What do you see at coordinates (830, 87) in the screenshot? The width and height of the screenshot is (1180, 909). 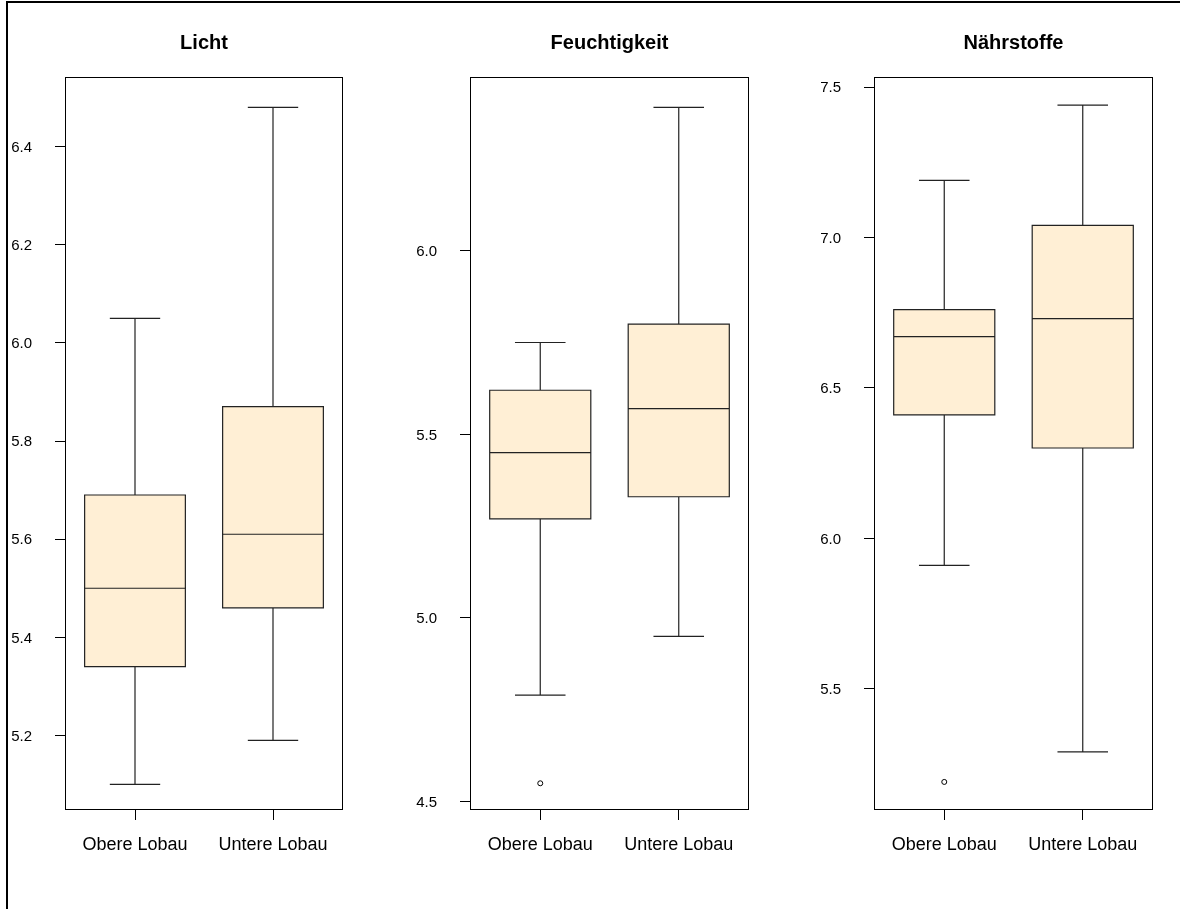 I see `y-tick-label: 7.5` at bounding box center [830, 87].